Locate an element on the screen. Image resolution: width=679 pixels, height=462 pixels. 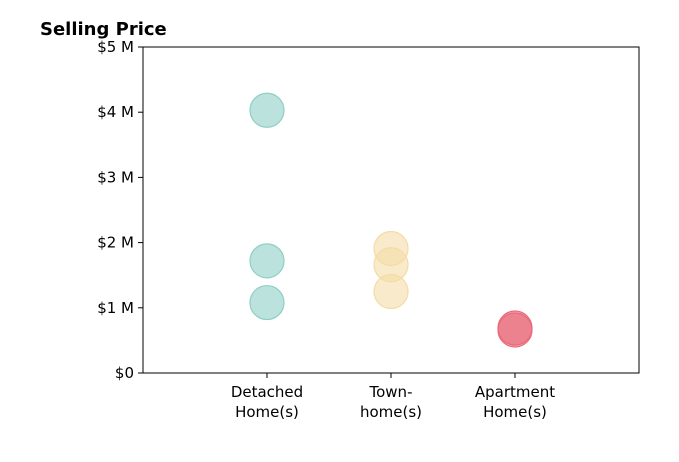
y-tick-label: $3 M is located at coordinates (115, 177).